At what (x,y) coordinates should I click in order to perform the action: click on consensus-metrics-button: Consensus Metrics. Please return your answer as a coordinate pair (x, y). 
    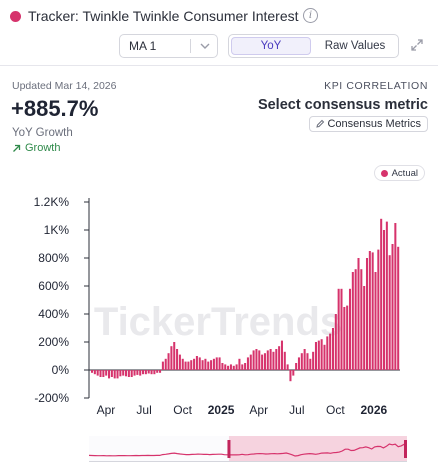
    Looking at the image, I should click on (368, 124).